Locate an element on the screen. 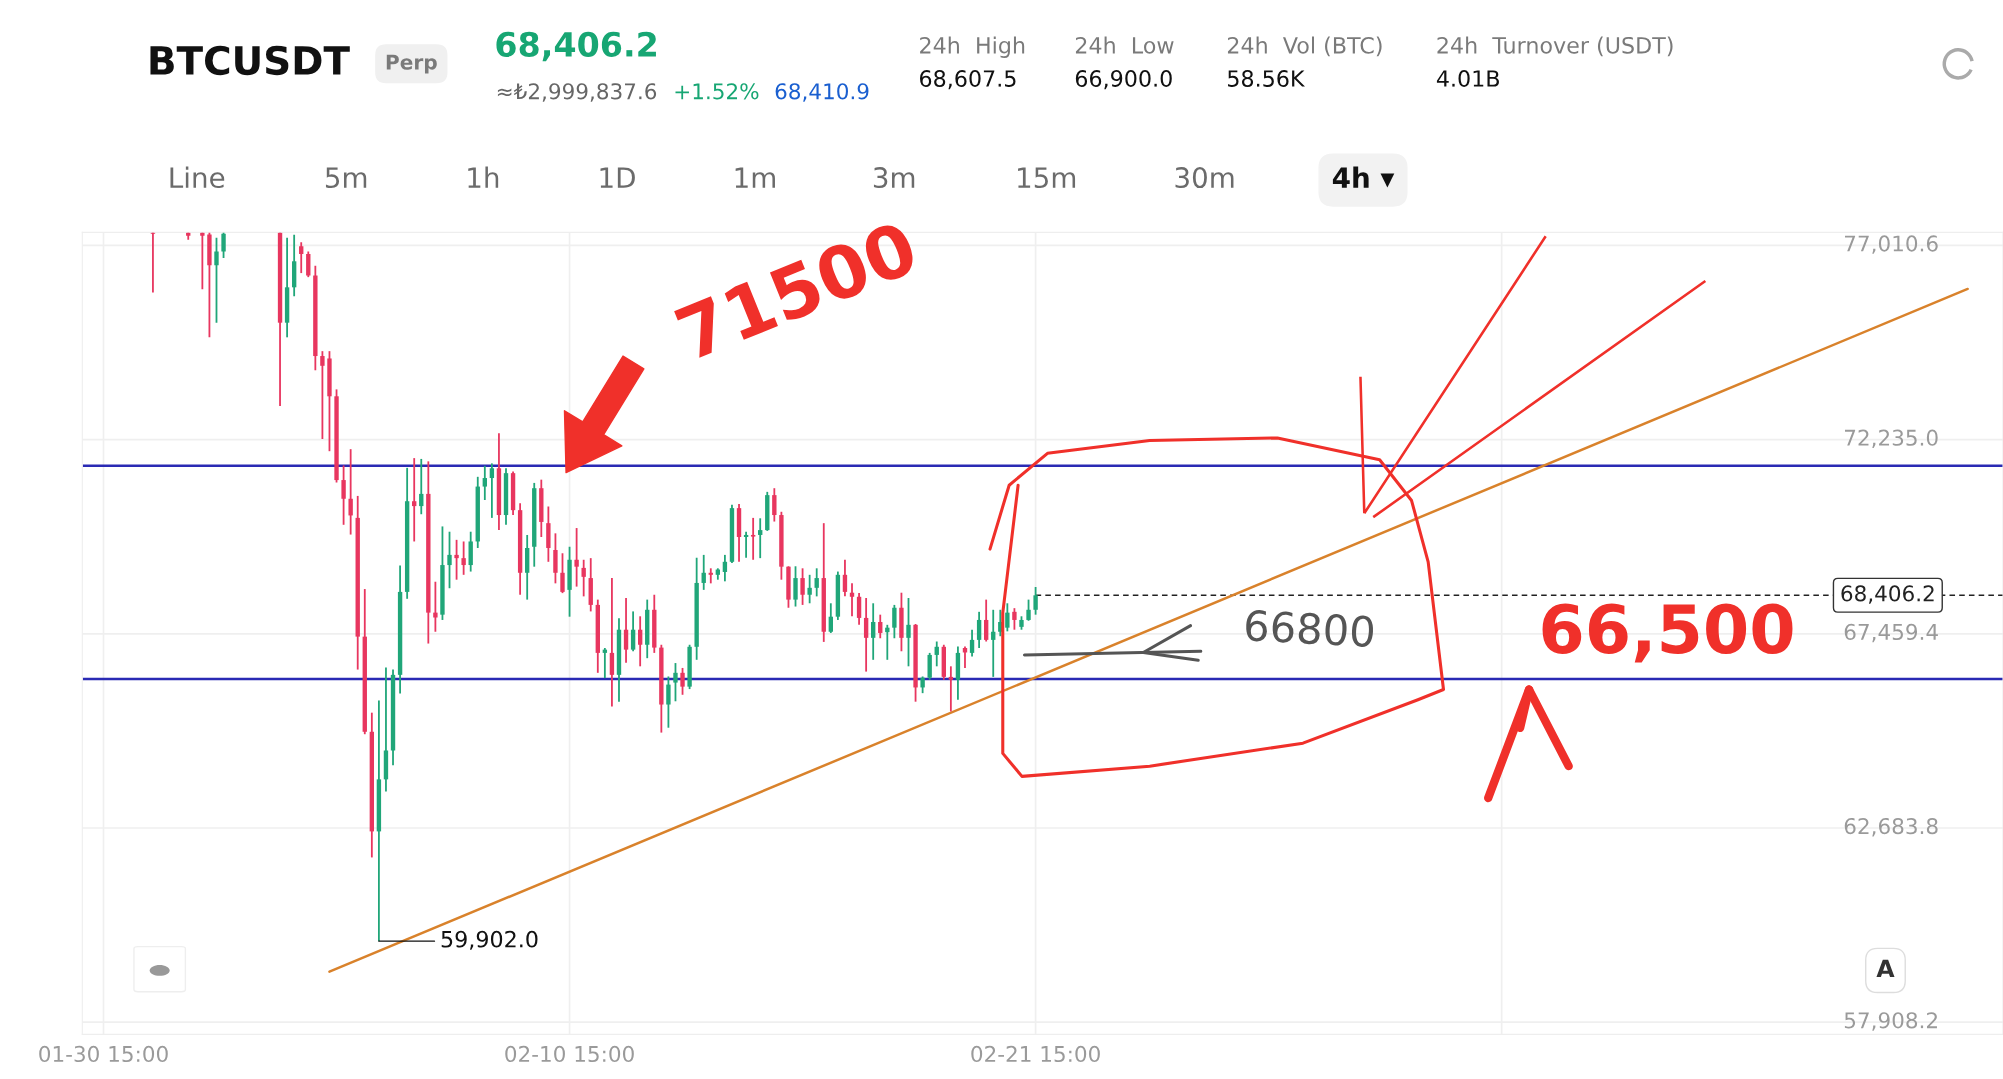  ref-line-label: 68,406.2 is located at coordinates (1887, 594).